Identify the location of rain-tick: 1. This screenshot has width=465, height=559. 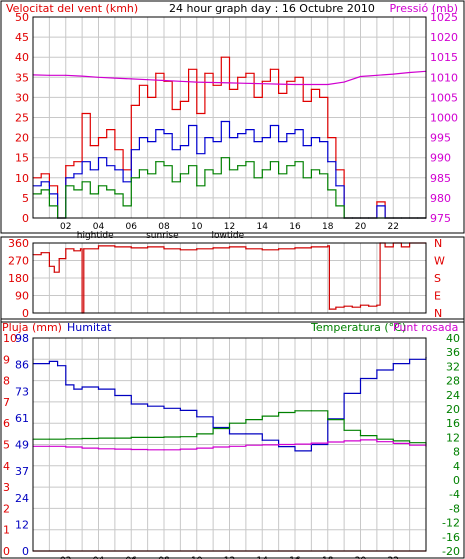
(6, 530).